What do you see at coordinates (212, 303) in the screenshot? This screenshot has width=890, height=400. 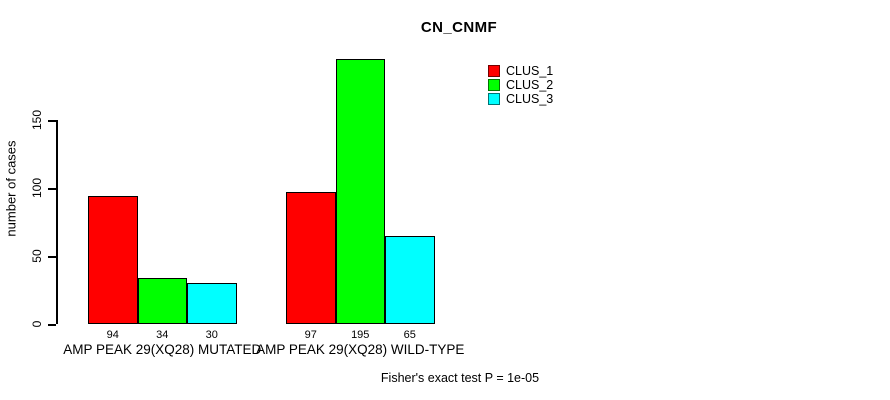 I see `bar-clus_3-group1` at bounding box center [212, 303].